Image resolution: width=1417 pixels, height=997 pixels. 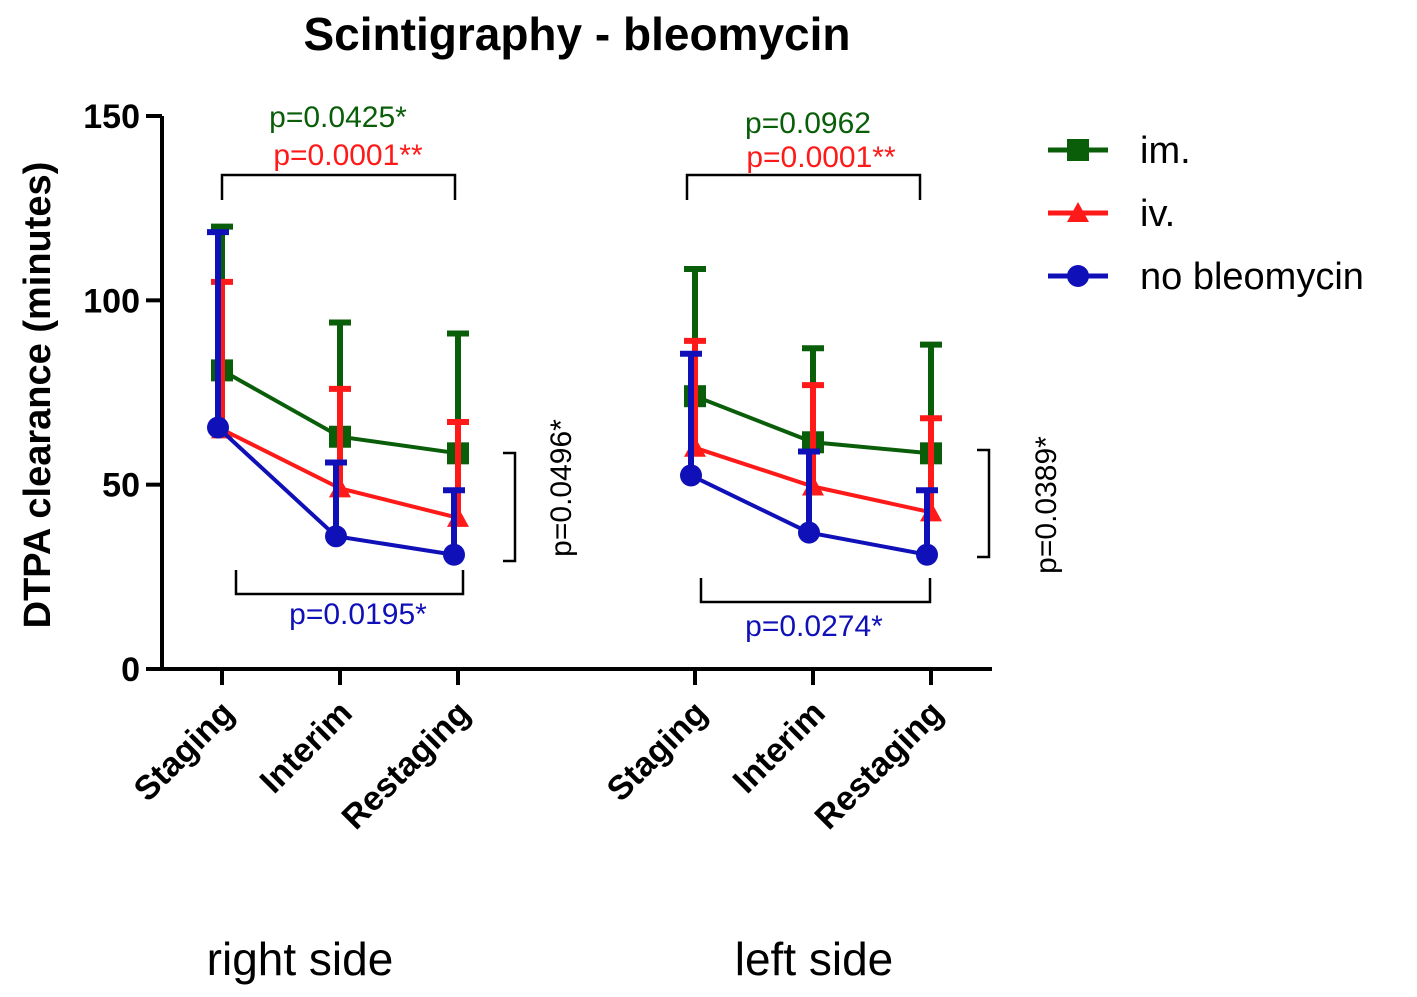 I want to click on bracket-left-side, so click(x=984, y=503).